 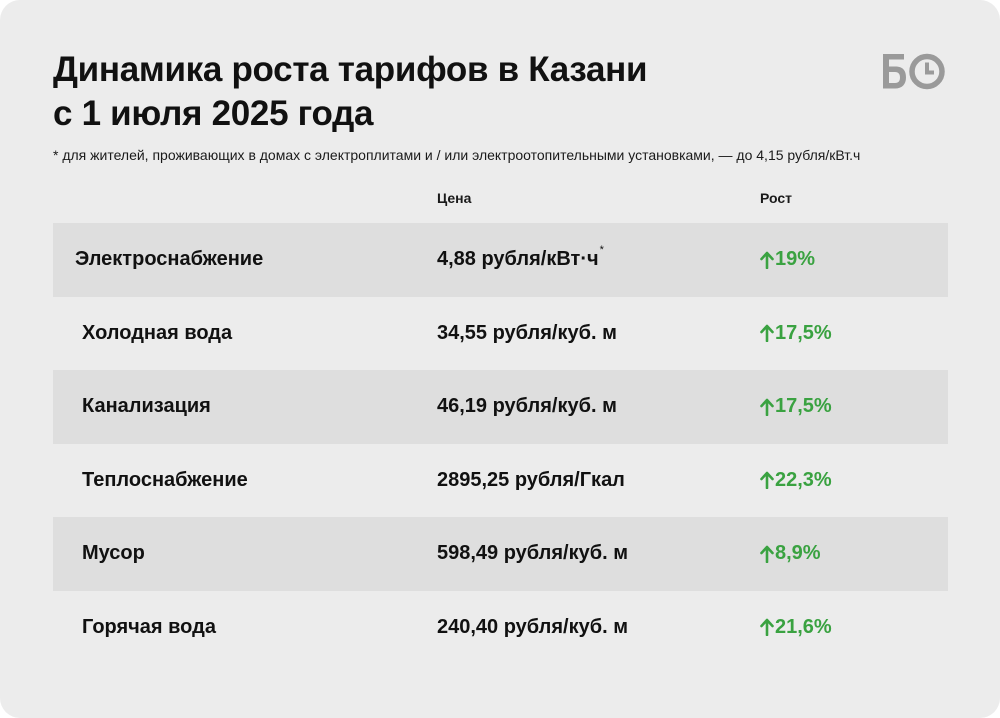 What do you see at coordinates (527, 406) in the screenshot?
I see `row-price: 46,19 рубля/куб. м` at bounding box center [527, 406].